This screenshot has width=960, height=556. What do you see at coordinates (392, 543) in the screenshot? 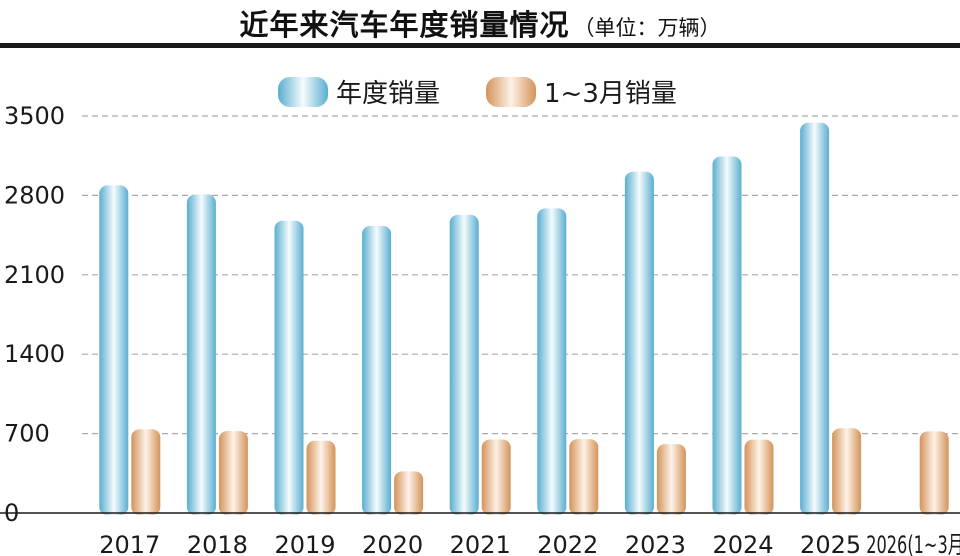
I see `x-category-label: 2020` at bounding box center [392, 543].